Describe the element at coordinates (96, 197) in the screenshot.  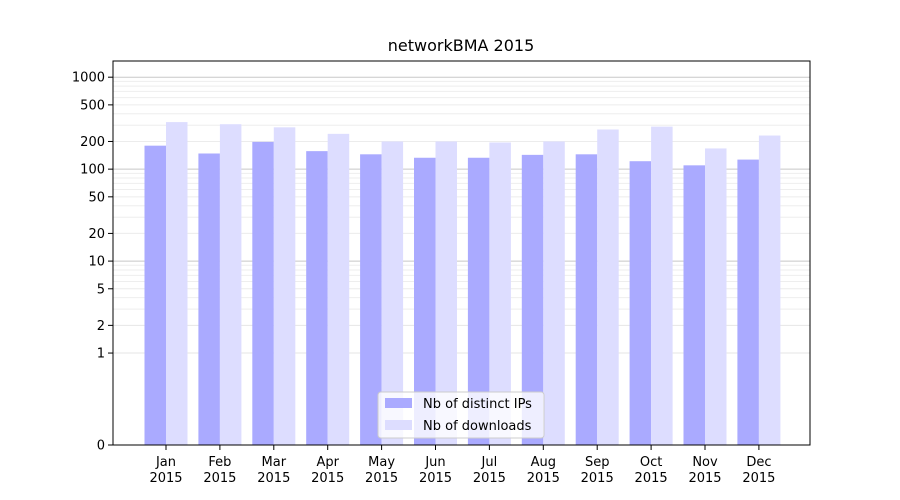
I see `y-tick-label: 50` at that location.